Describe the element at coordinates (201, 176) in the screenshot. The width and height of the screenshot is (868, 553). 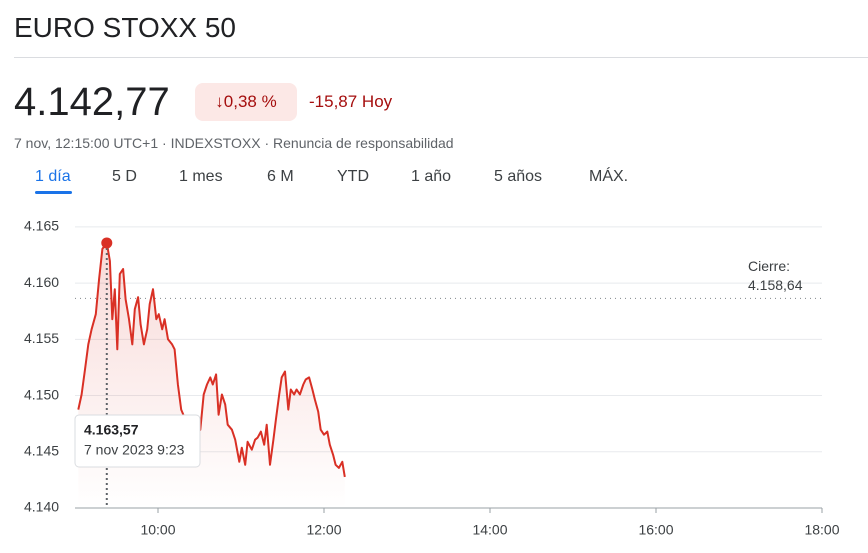
I see `range-tab: 1 mes` at that location.